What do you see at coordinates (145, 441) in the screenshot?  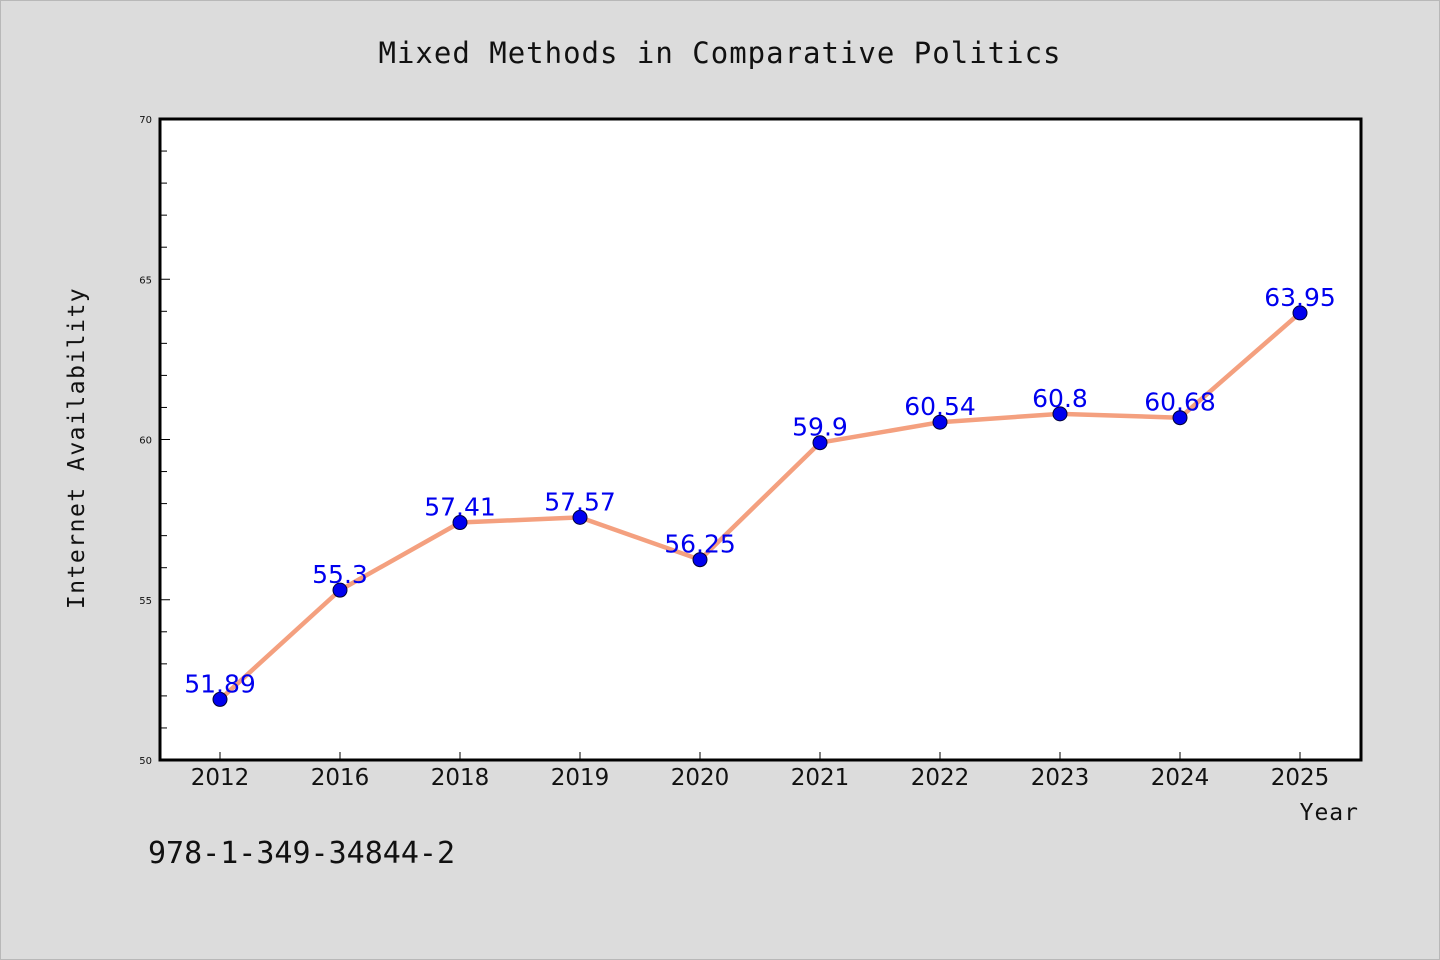 I see `y-tick-label: 60` at bounding box center [145, 441].